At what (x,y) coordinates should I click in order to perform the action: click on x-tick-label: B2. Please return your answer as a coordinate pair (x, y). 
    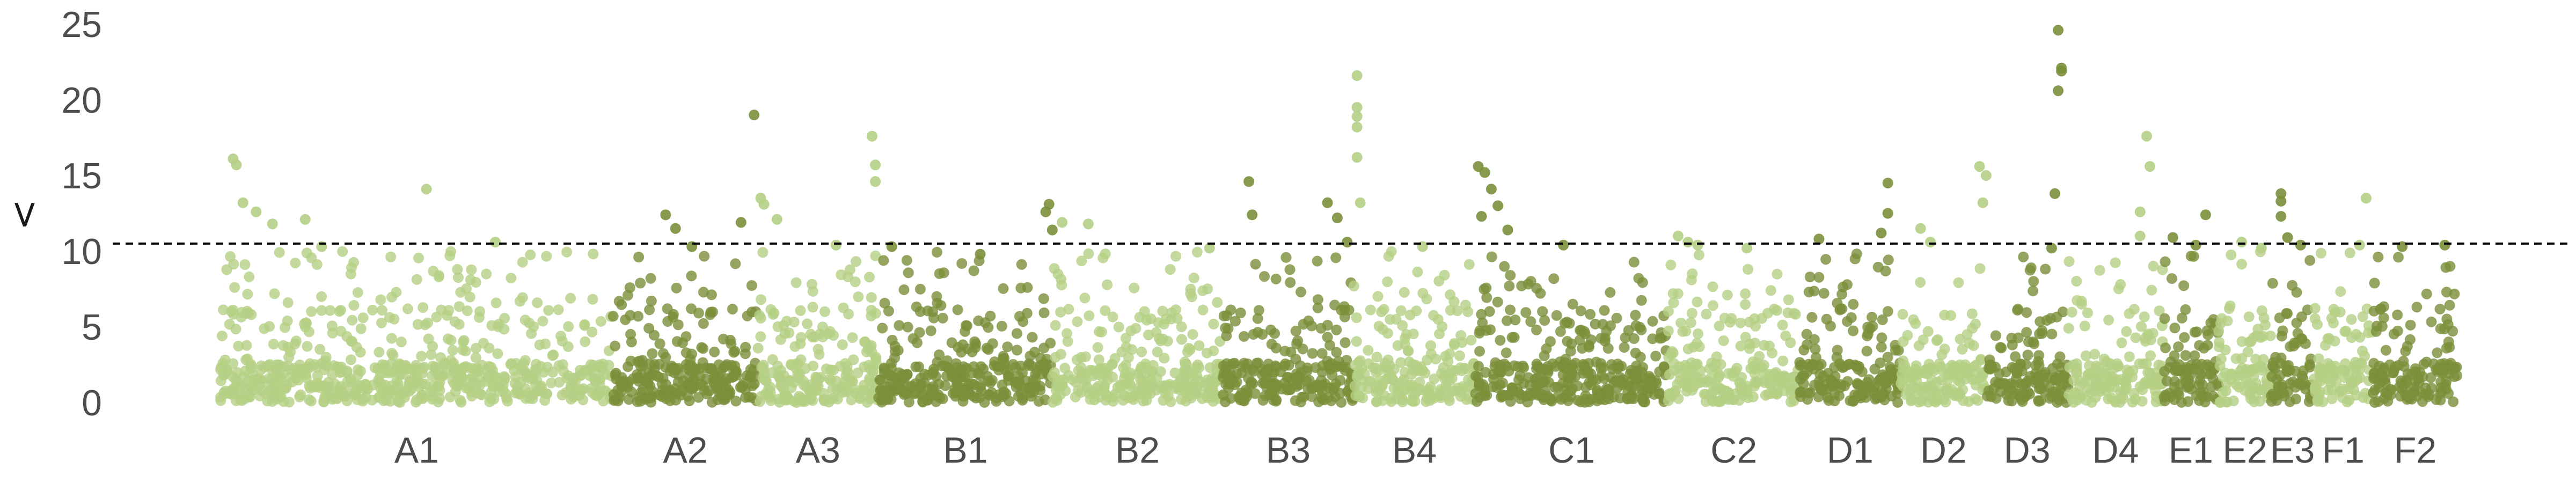
    Looking at the image, I should click on (1137, 450).